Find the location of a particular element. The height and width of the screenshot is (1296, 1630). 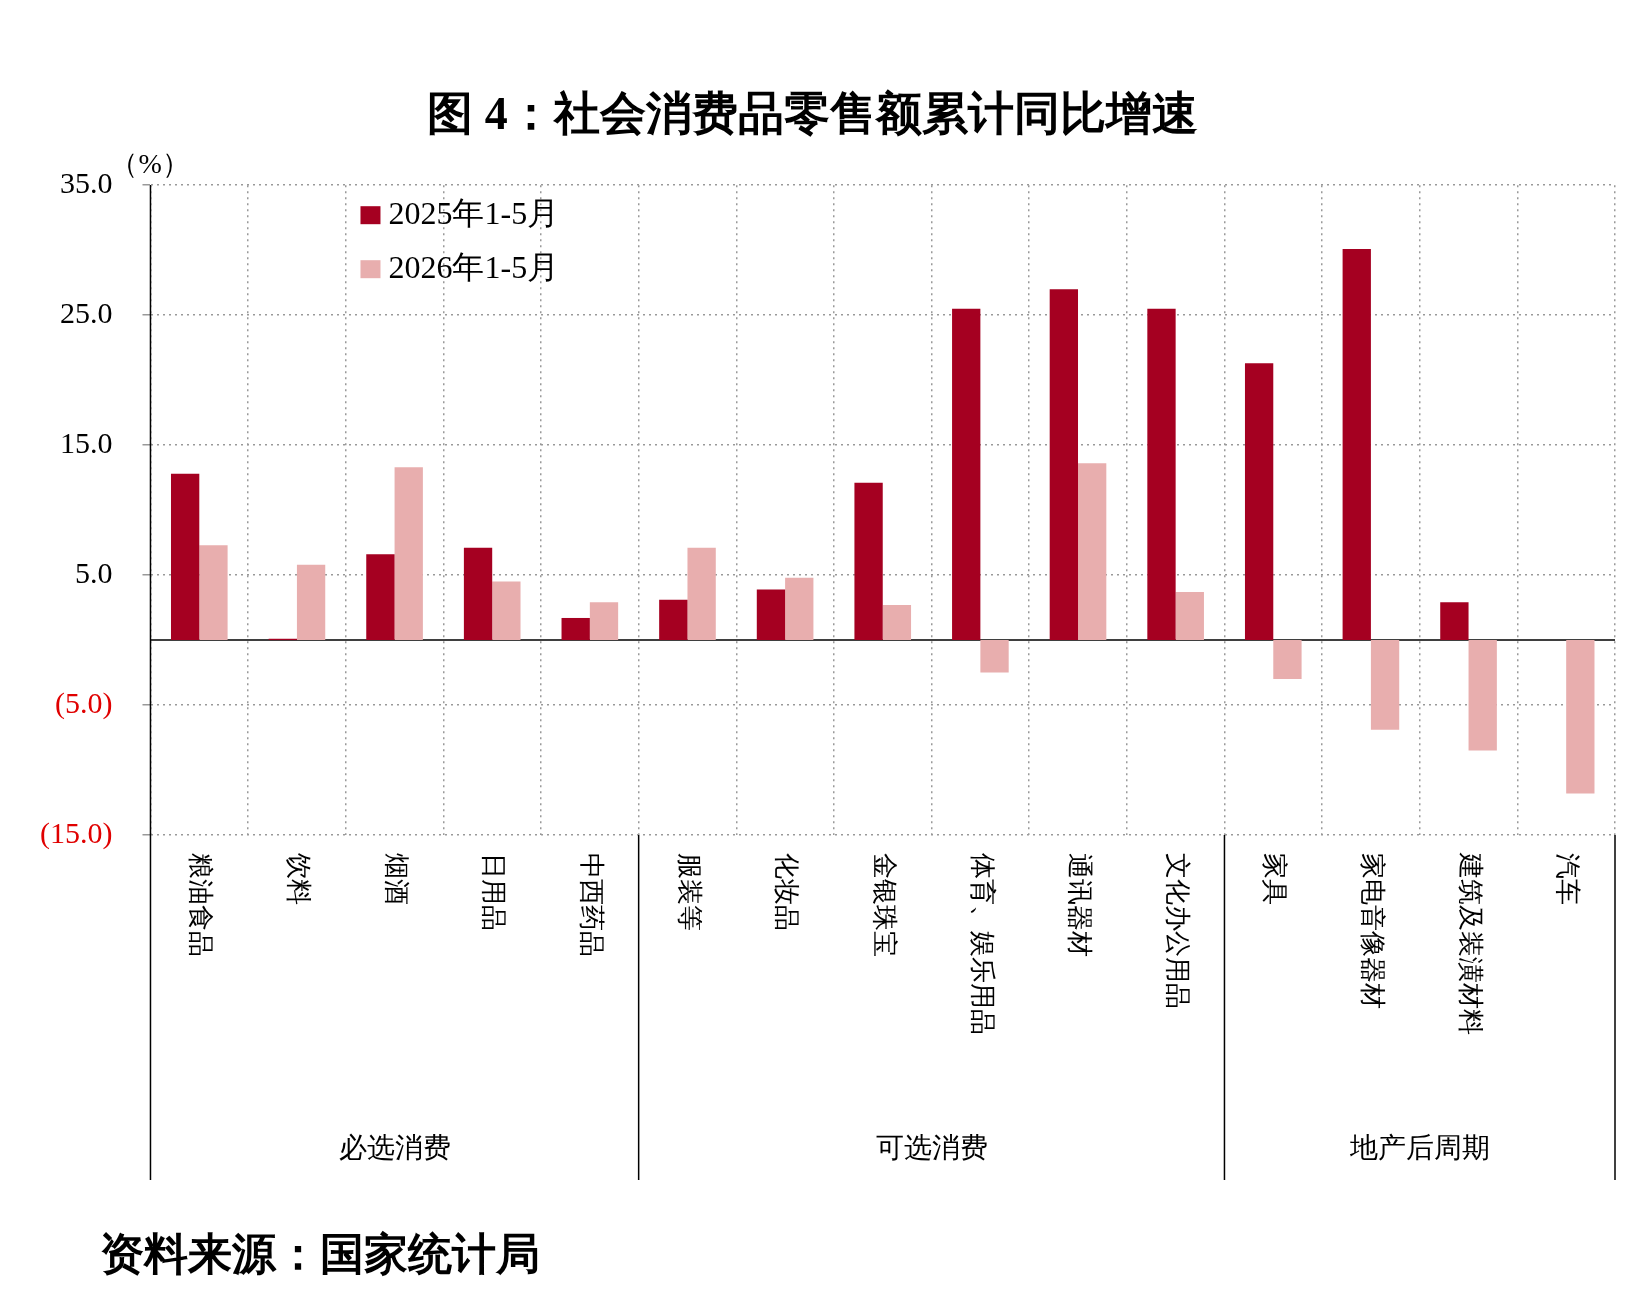

x-tick-label: 化妆品 is located at coordinates (787, 892).